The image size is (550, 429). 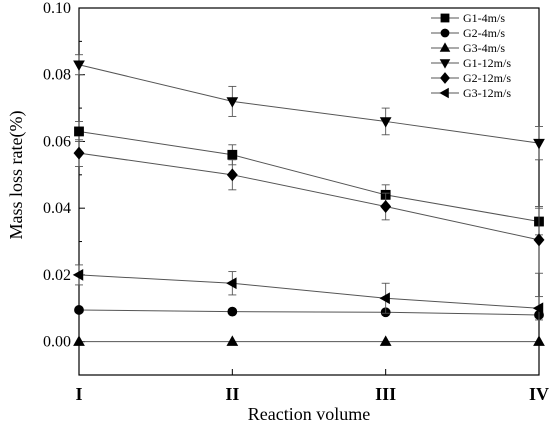 I want to click on legend-entry: G3-12m/s, so click(x=487, y=93).